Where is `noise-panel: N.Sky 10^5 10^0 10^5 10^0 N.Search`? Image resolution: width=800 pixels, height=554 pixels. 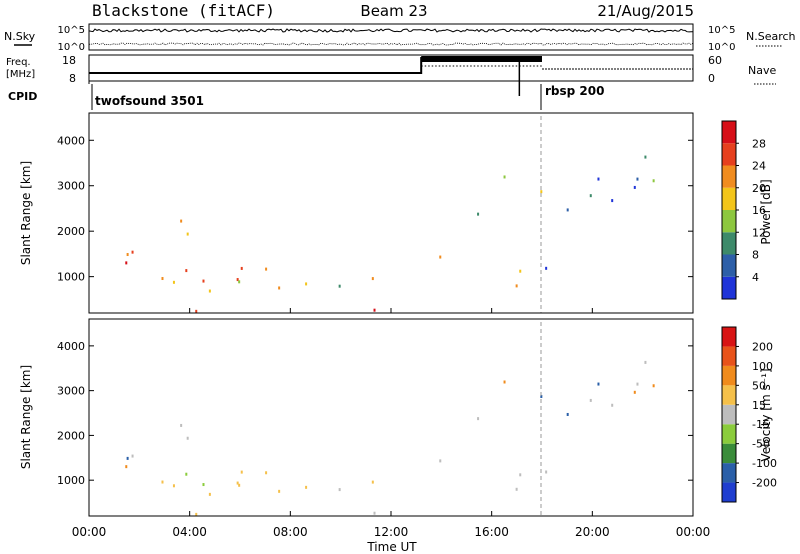
noise-panel: N.Sky 10^5 10^0 10^5 10^0 N.Search is located at coordinates (400, 38).